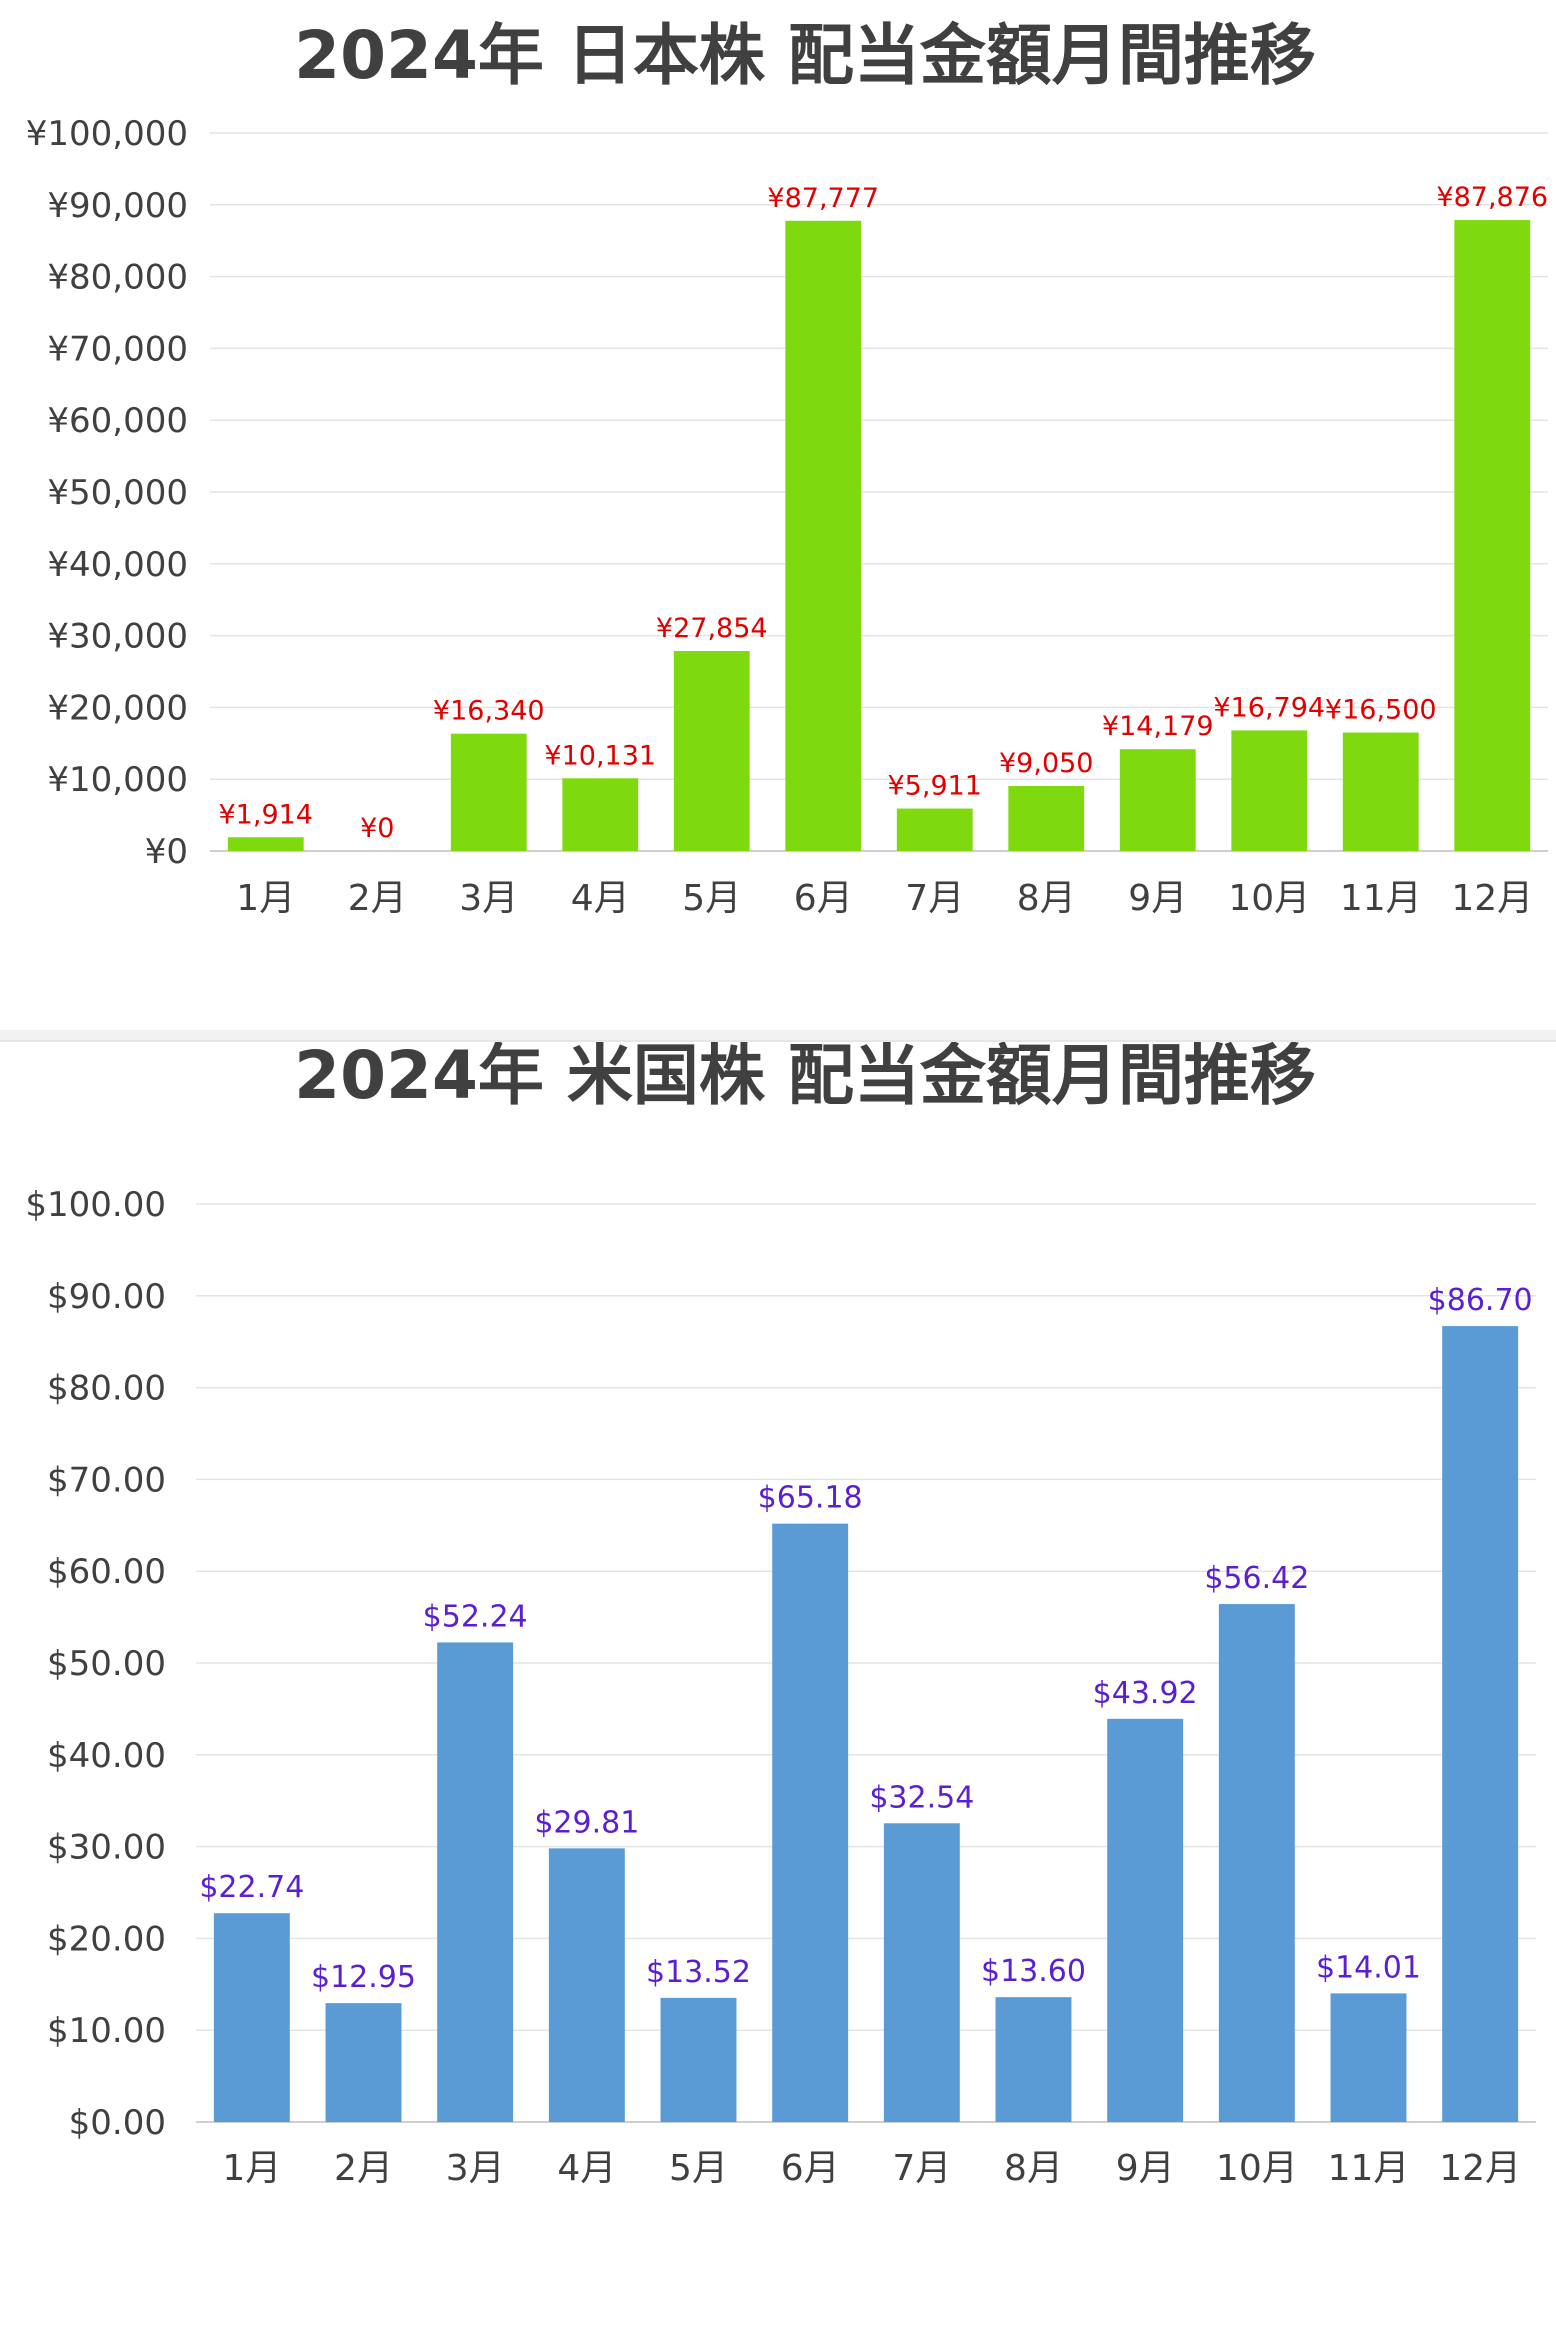  Describe the element at coordinates (251, 1887) in the screenshot. I see `us-data-label-1: $22.74` at that location.